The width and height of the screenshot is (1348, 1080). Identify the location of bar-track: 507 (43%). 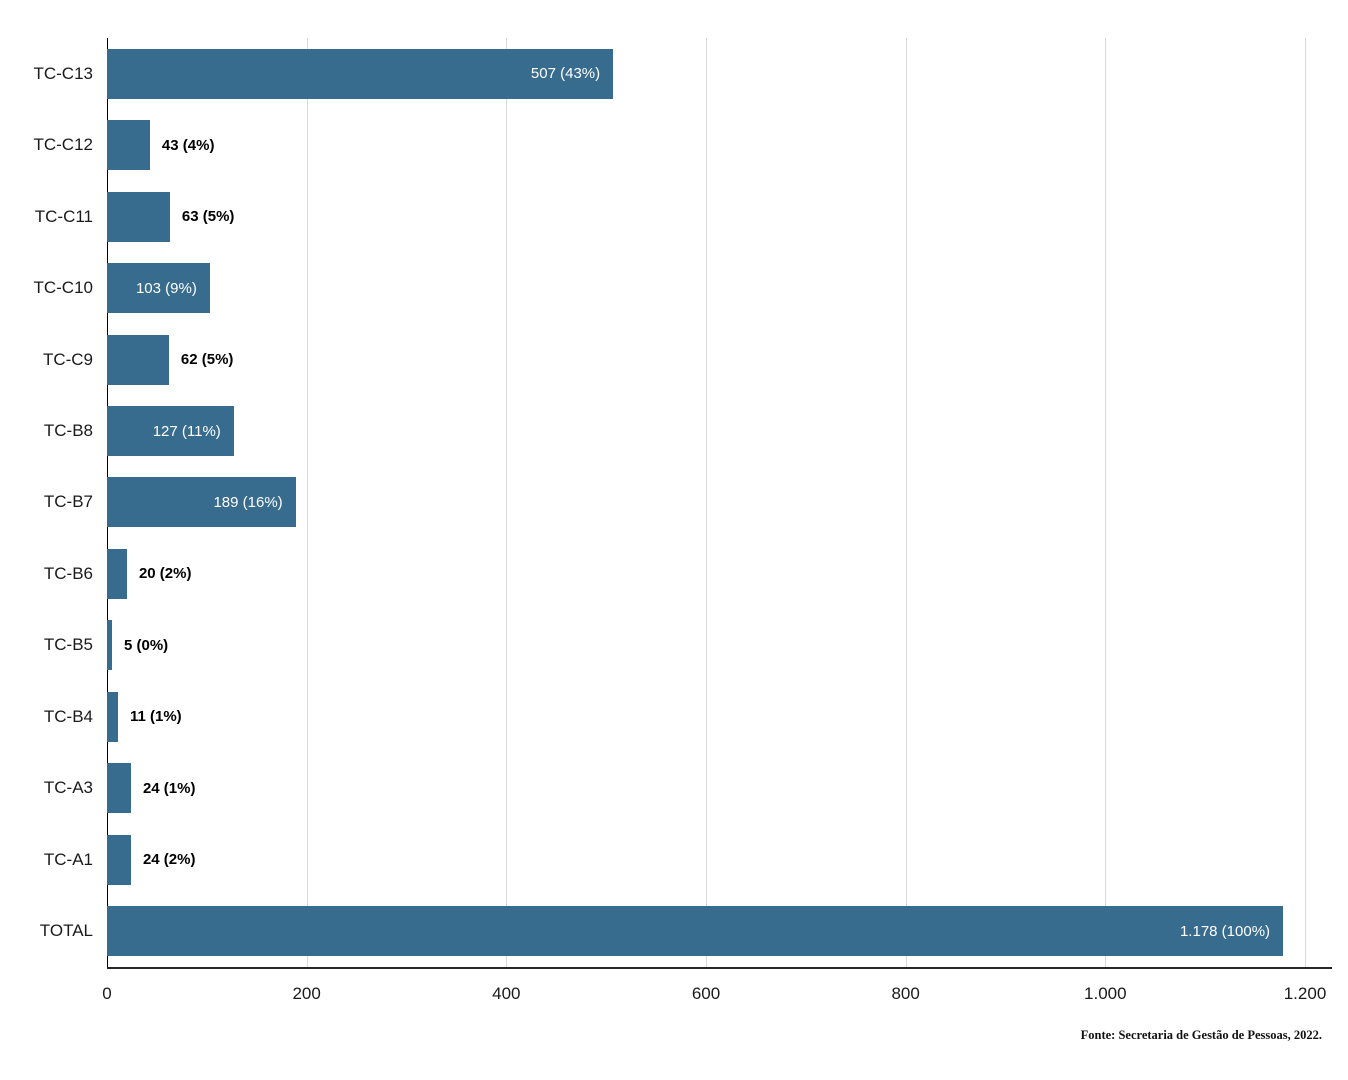
(360, 73).